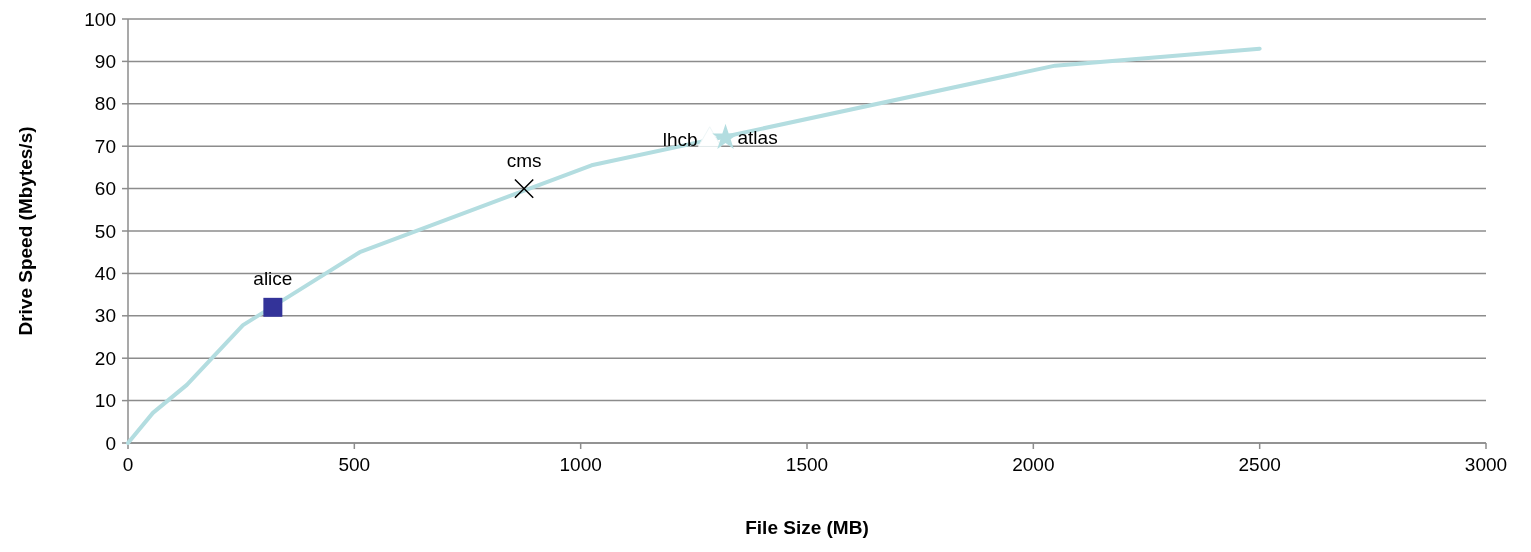  Describe the element at coordinates (105, 189) in the screenshot. I see `y-tick-label: 60` at that location.